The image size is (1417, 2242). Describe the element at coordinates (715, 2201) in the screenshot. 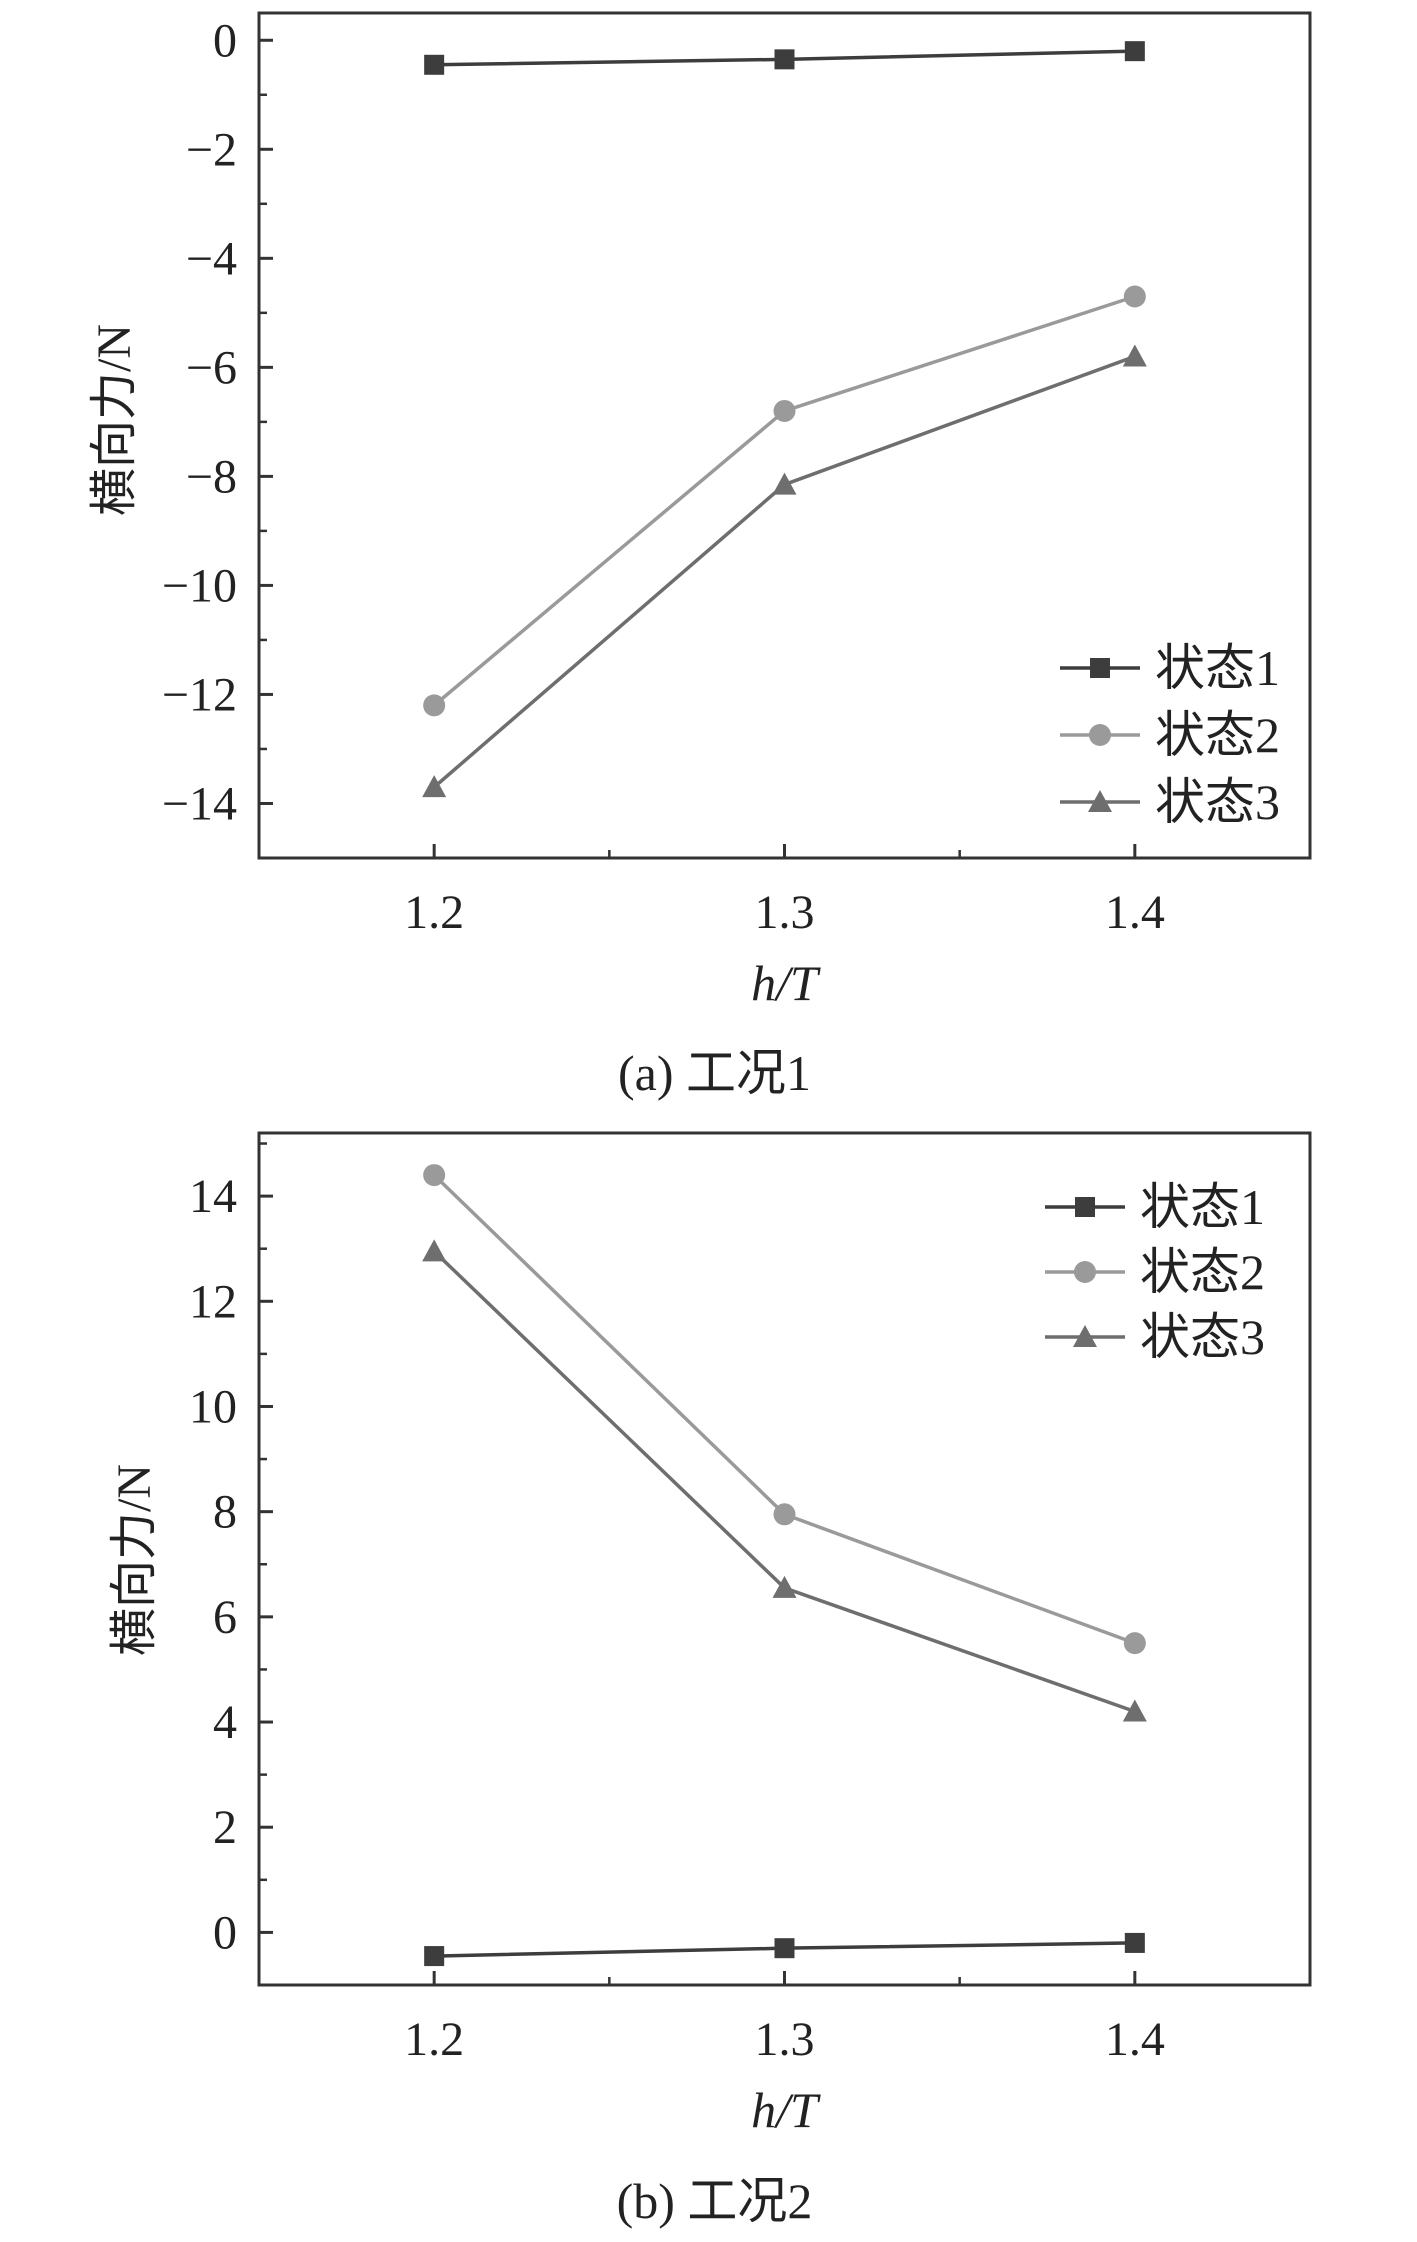

I see `chart-caption: (b) 工况2` at that location.